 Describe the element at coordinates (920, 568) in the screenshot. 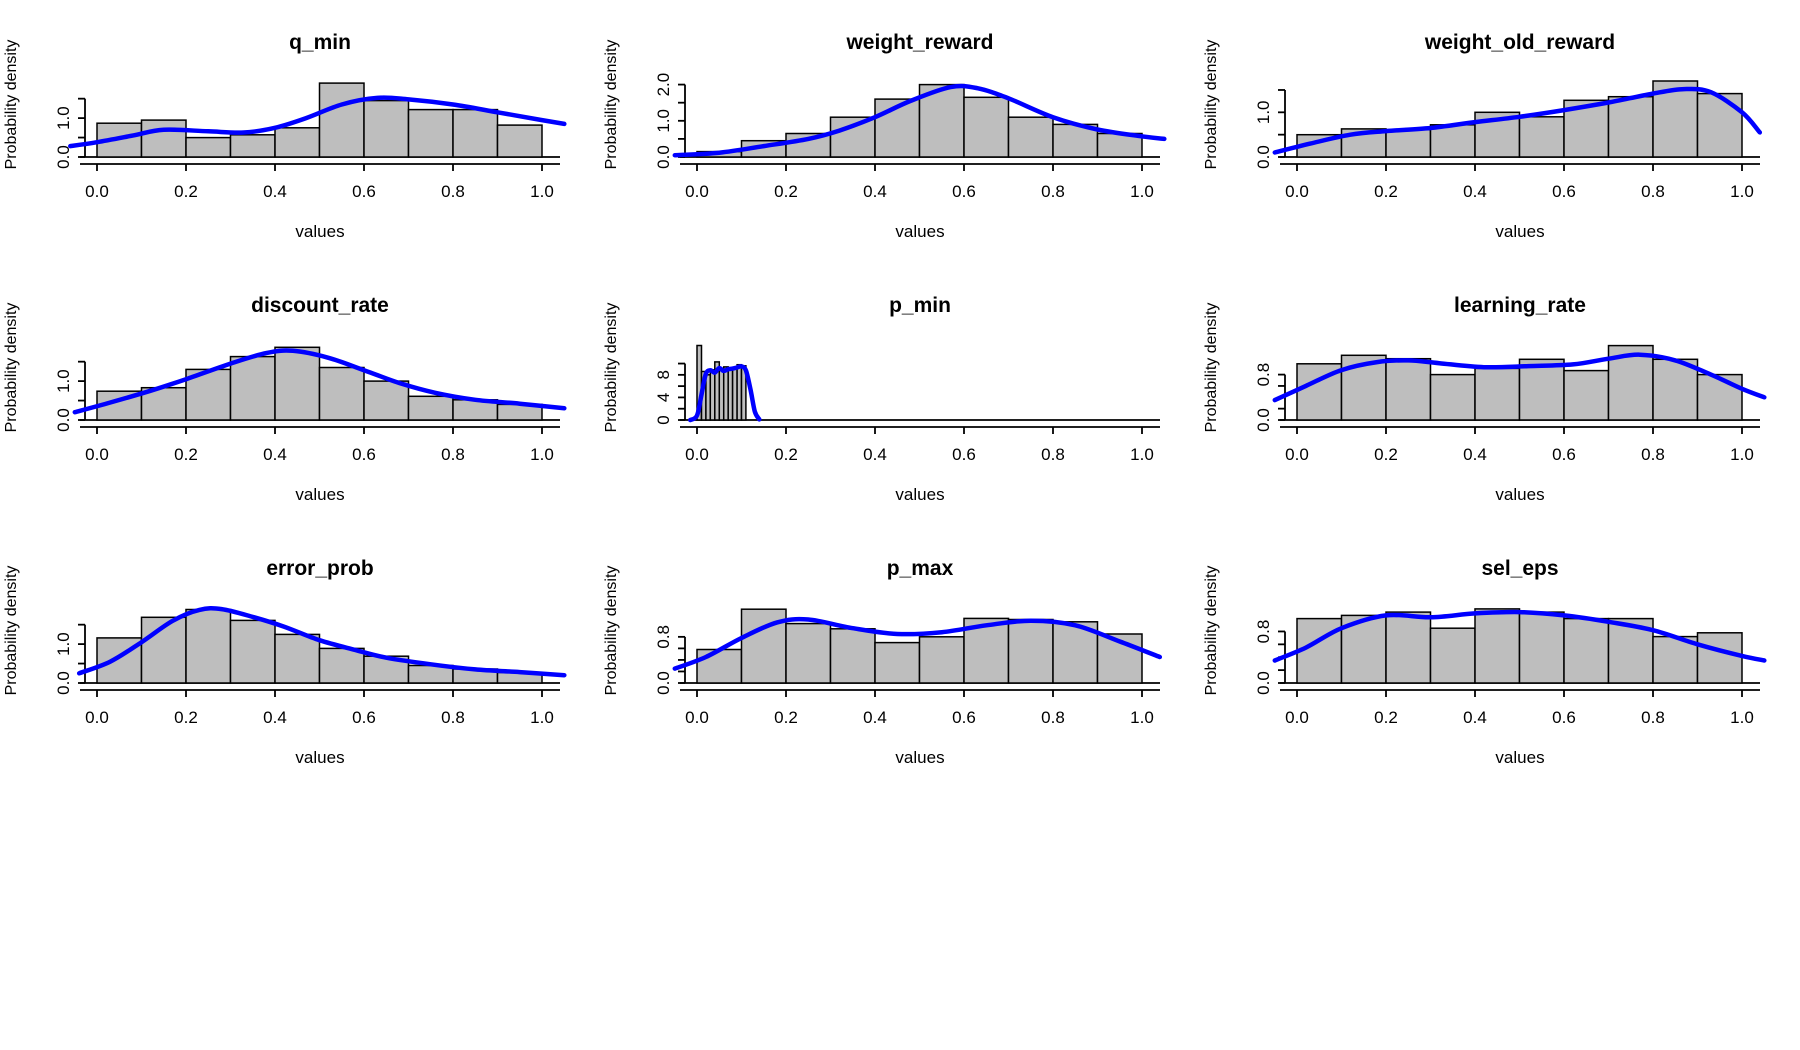

I see `plot-title: p_max` at that location.